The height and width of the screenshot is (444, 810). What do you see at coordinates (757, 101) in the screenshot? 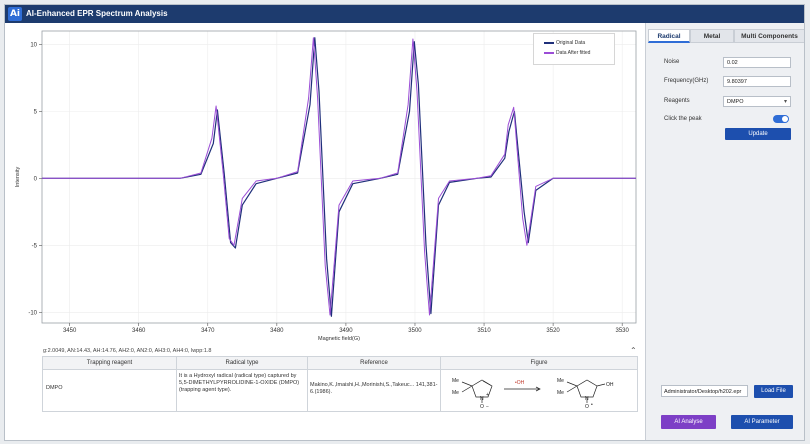
I see `reagents-select: DMPO ▾` at bounding box center [757, 101].